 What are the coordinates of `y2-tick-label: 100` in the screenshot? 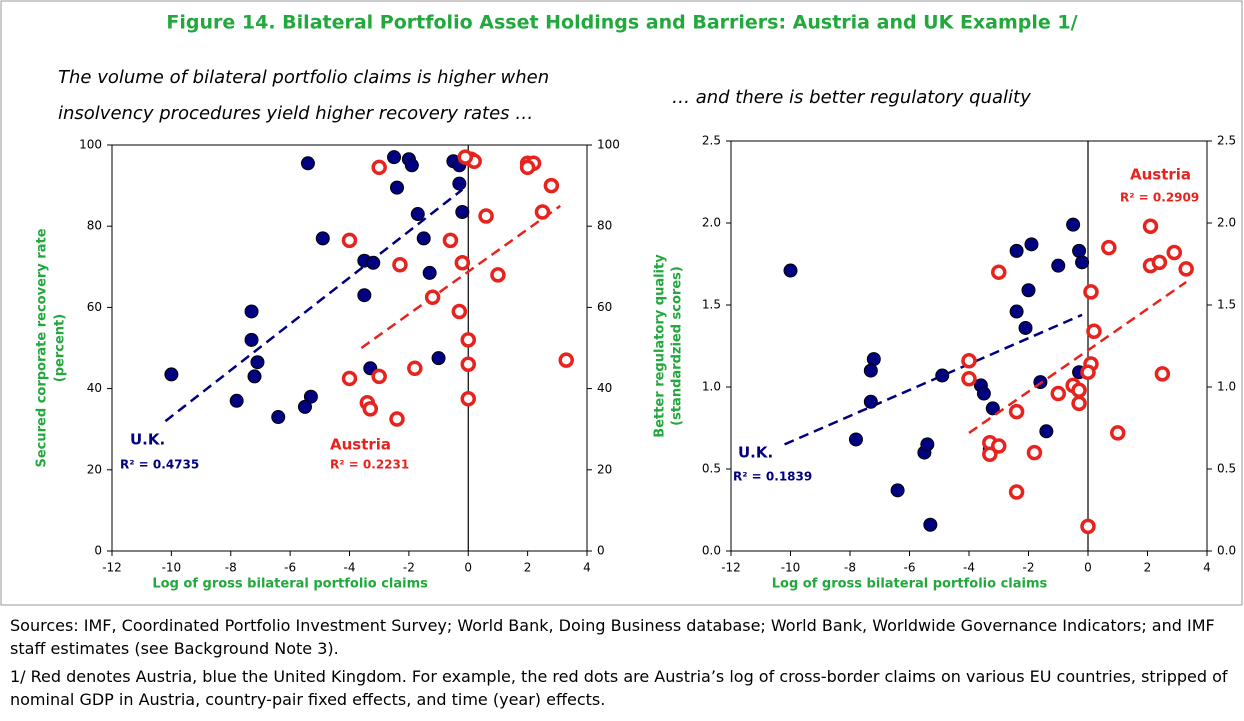 It's located at (608, 145).